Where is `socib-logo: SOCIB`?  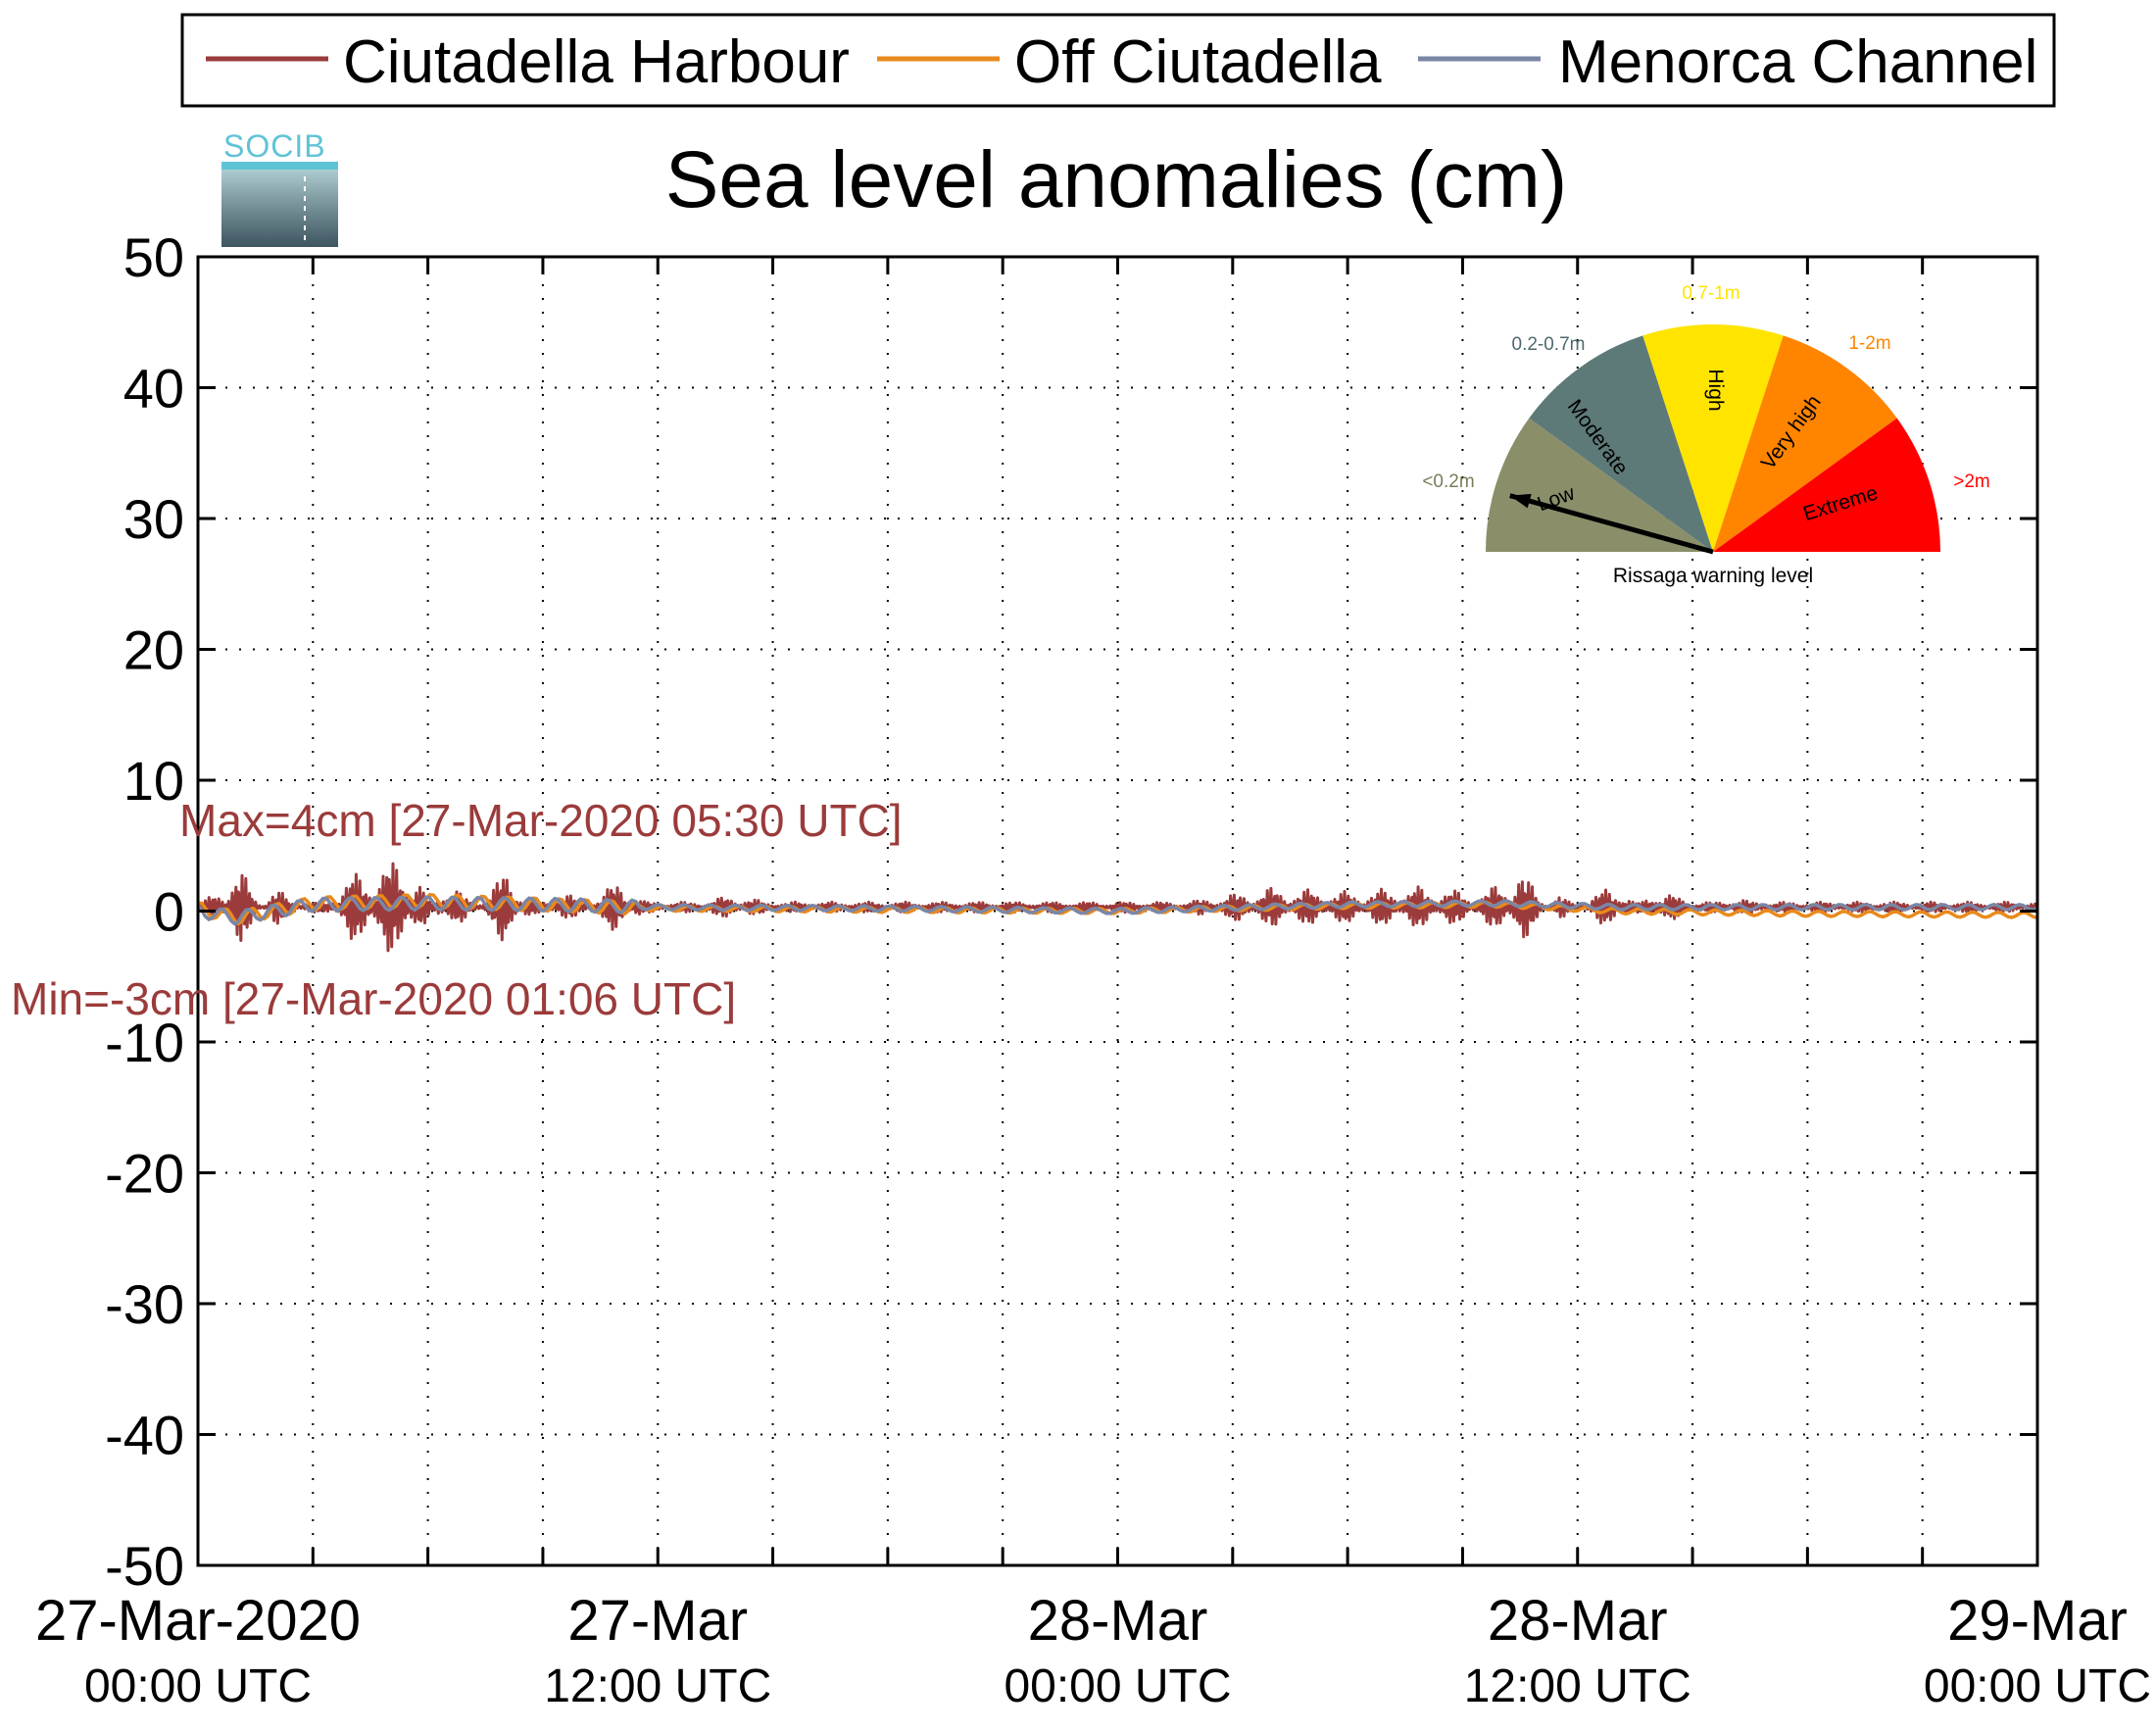 socib-logo: SOCIB is located at coordinates (279, 188).